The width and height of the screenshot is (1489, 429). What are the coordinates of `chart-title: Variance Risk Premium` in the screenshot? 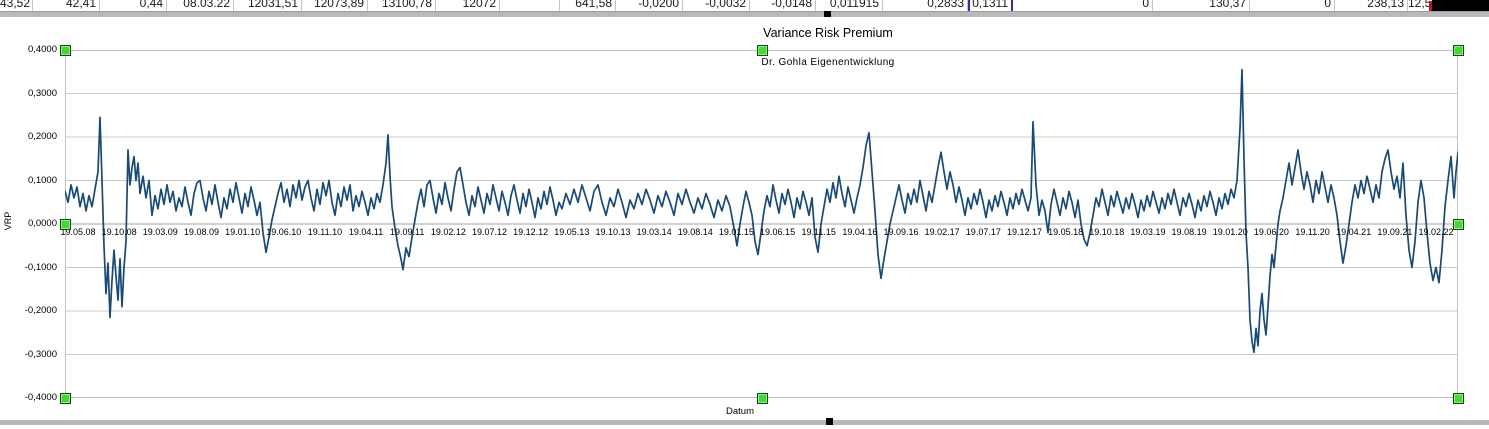 It's located at (828, 33).